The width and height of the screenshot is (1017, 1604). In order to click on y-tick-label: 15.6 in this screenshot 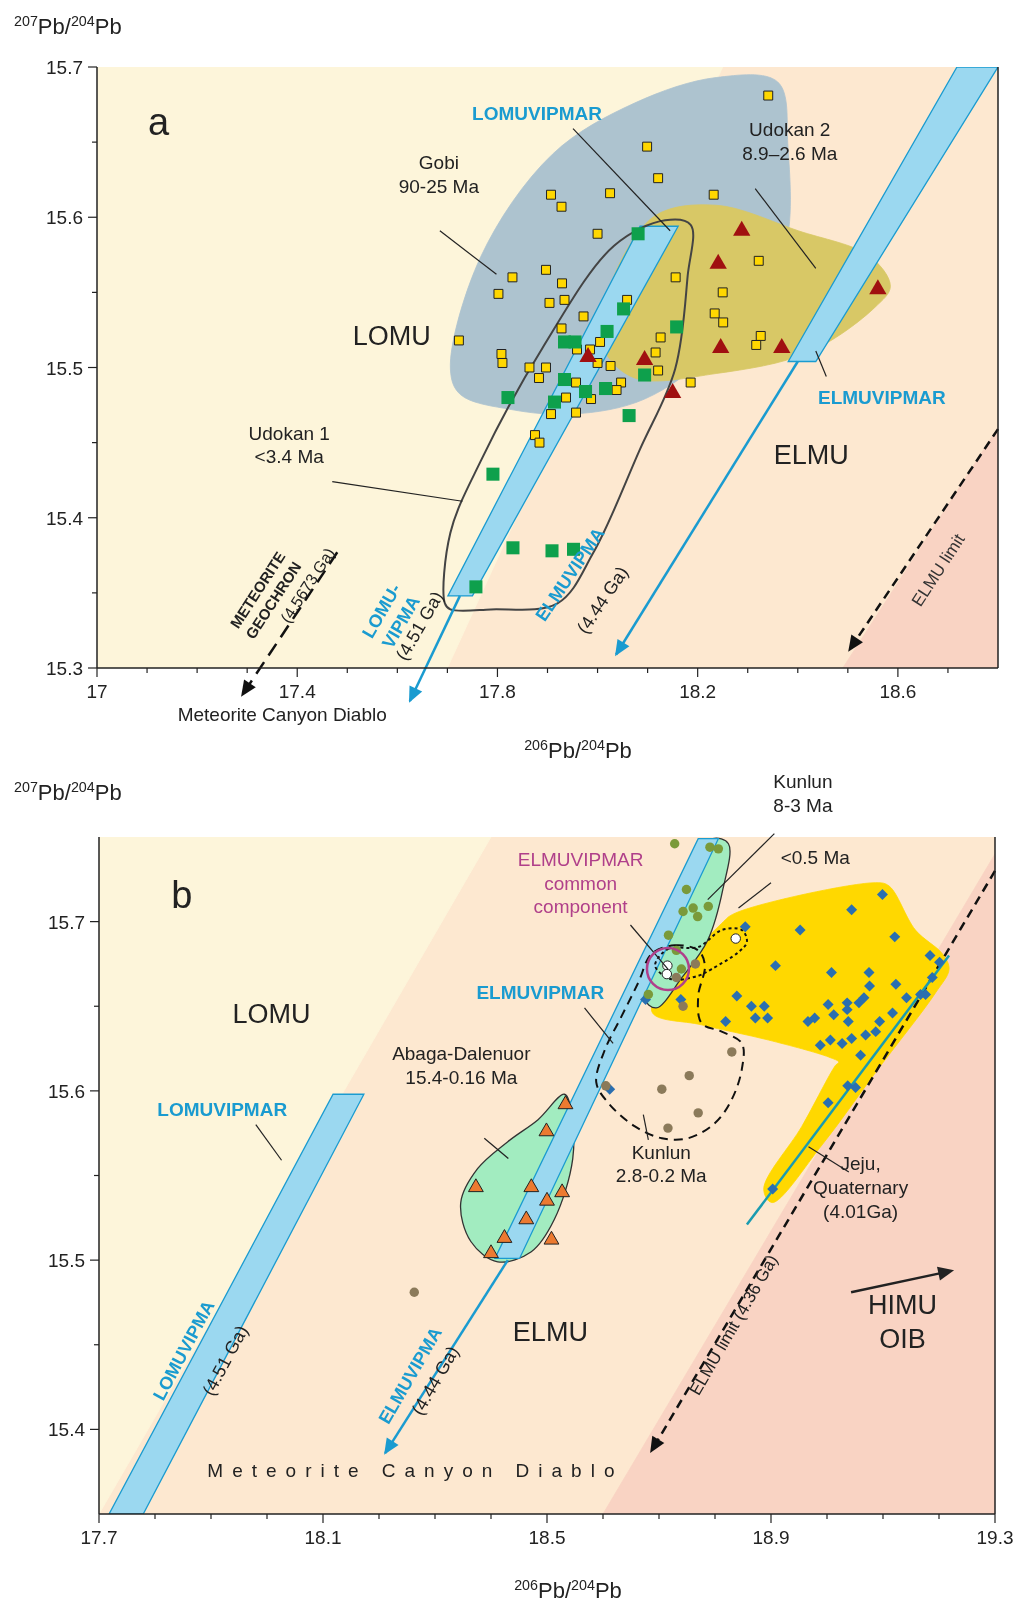, I will do `click(66, 1091)`.